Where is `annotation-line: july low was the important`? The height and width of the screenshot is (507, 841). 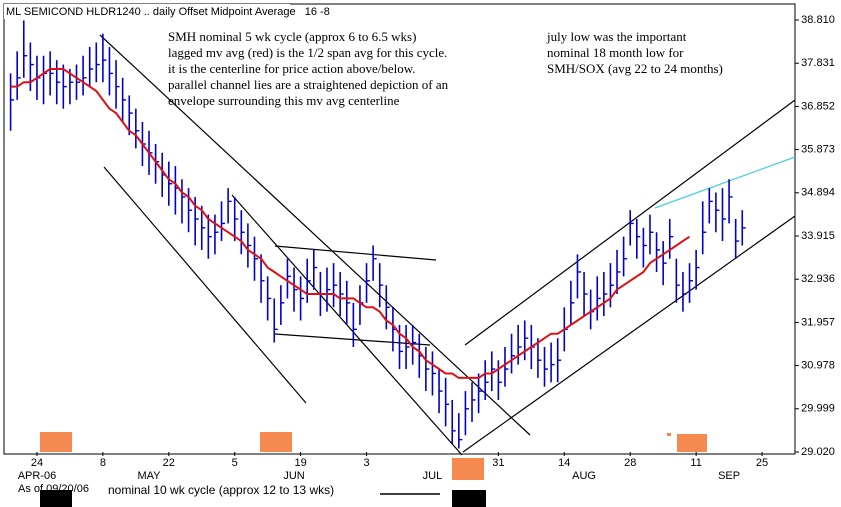 annotation-line: july low was the important is located at coordinates (616, 36).